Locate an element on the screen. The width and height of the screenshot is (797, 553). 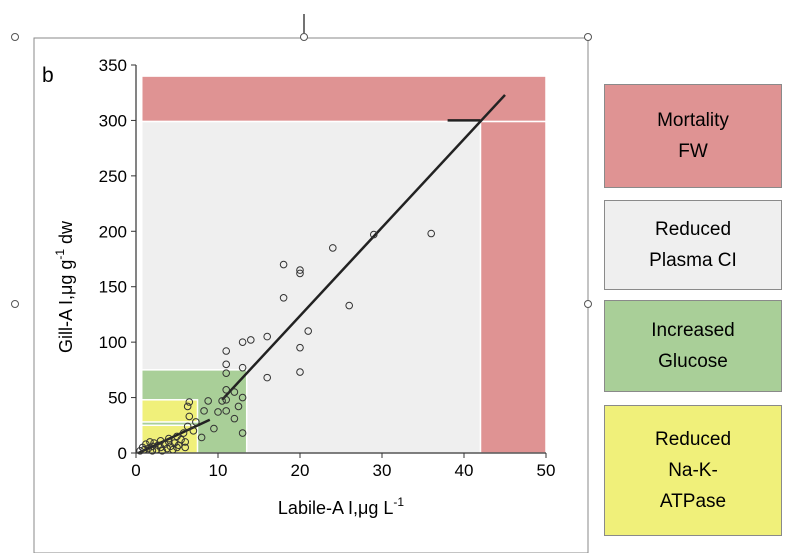
y-tick-label-7: 350 is located at coordinates (113, 65).